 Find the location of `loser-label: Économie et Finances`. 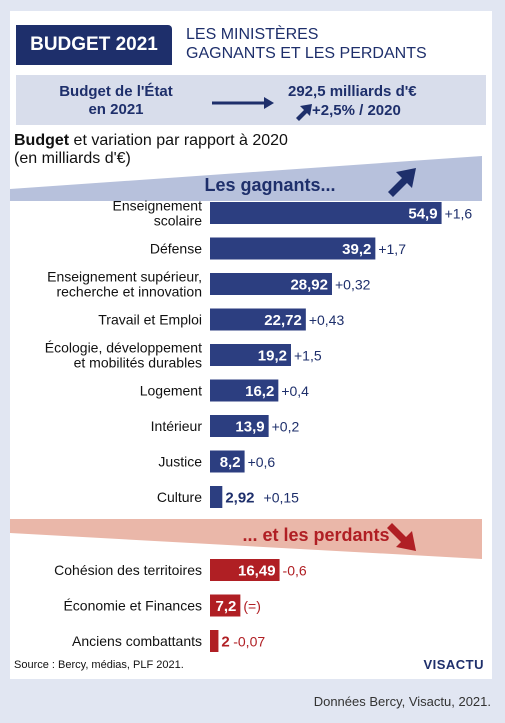

loser-label: Économie et Finances is located at coordinates (132, 606).